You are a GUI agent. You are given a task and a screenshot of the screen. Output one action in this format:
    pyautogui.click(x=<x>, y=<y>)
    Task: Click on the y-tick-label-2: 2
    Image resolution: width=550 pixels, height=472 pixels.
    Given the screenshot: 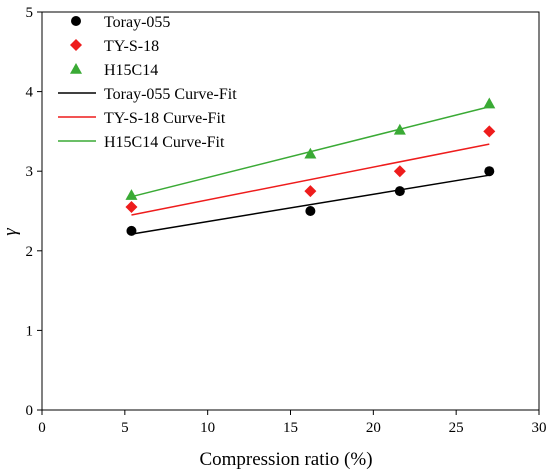 What is the action you would take?
    pyautogui.click(x=30, y=252)
    